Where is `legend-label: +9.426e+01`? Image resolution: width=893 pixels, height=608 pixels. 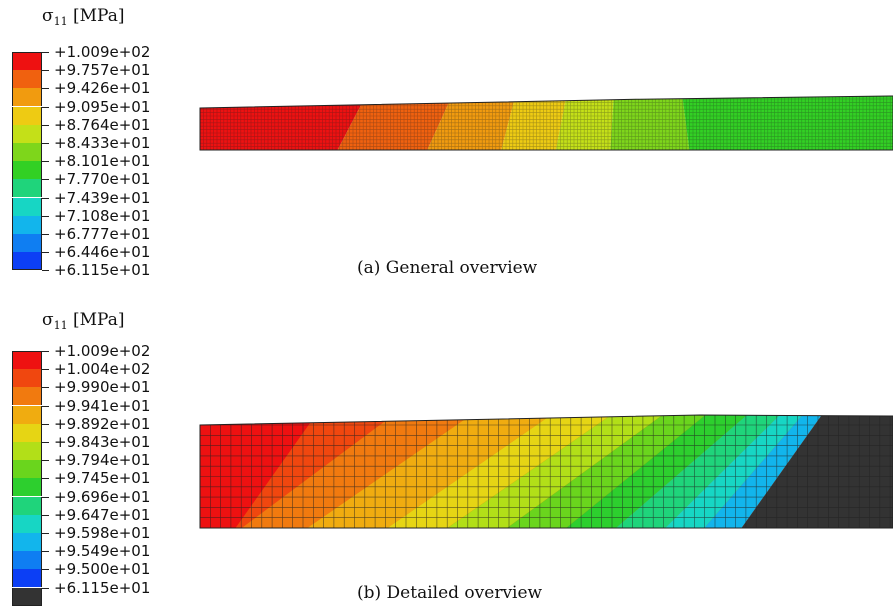 legend-label: +9.426e+01 is located at coordinates (102, 88).